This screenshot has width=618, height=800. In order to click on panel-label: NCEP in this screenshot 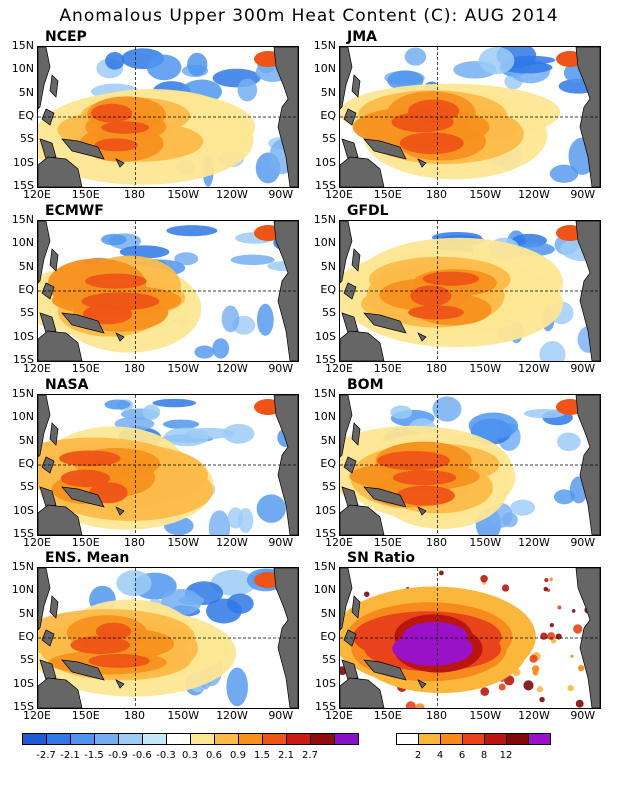, I will do `click(66, 37)`.